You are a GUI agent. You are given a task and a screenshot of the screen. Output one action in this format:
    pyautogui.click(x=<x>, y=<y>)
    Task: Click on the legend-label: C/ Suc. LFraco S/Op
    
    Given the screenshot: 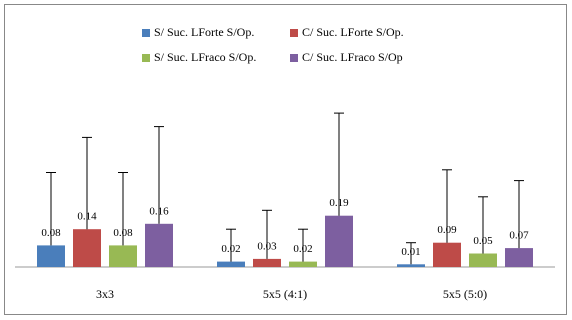 What is the action you would take?
    pyautogui.click(x=352, y=57)
    